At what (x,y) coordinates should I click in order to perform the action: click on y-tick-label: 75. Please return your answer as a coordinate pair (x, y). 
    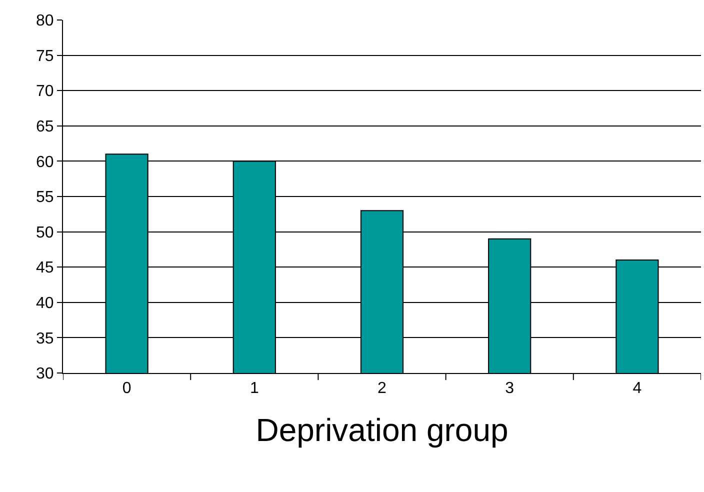
    Looking at the image, I should click on (45, 56).